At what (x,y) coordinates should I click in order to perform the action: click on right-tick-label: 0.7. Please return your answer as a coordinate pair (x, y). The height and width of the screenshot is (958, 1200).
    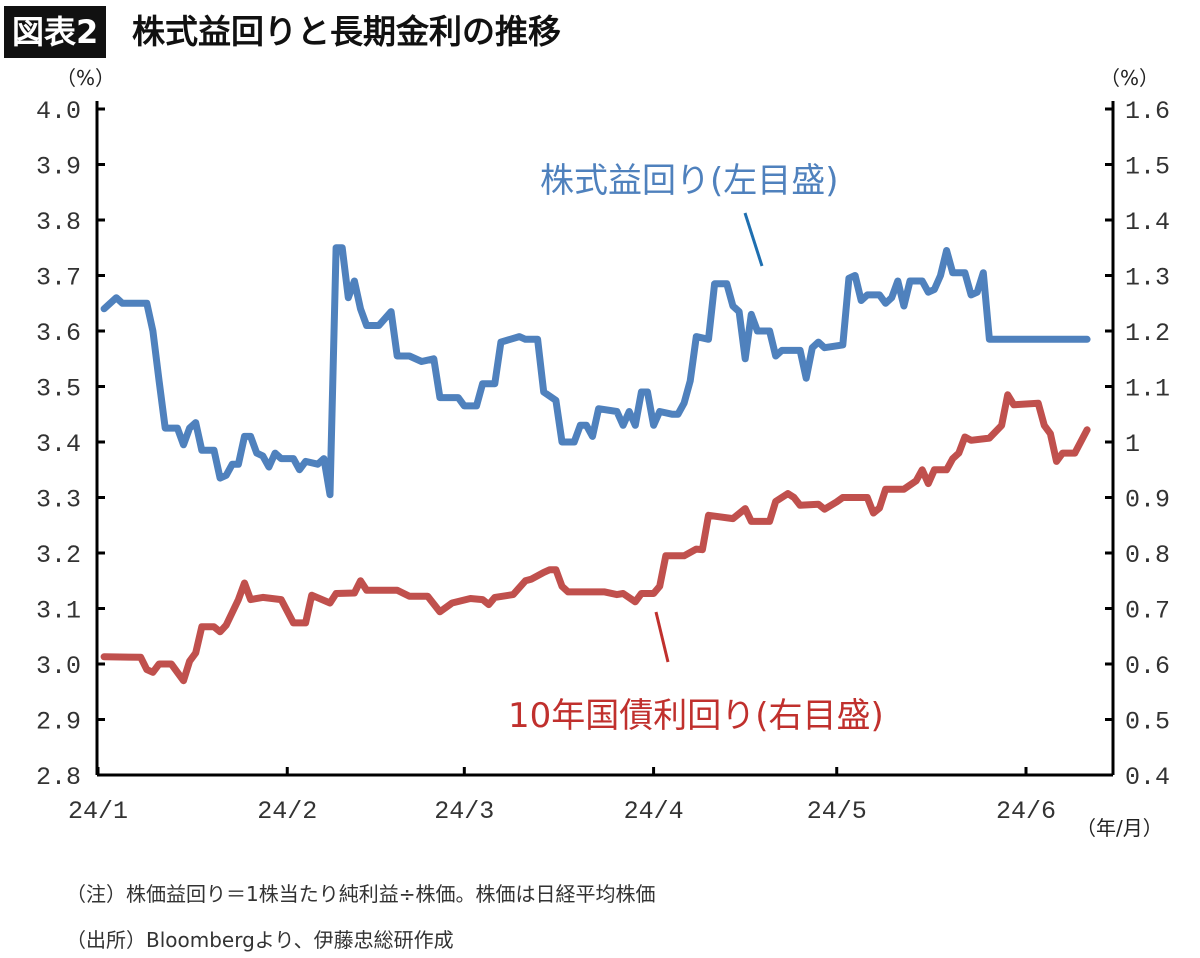
    Looking at the image, I should click on (1147, 611).